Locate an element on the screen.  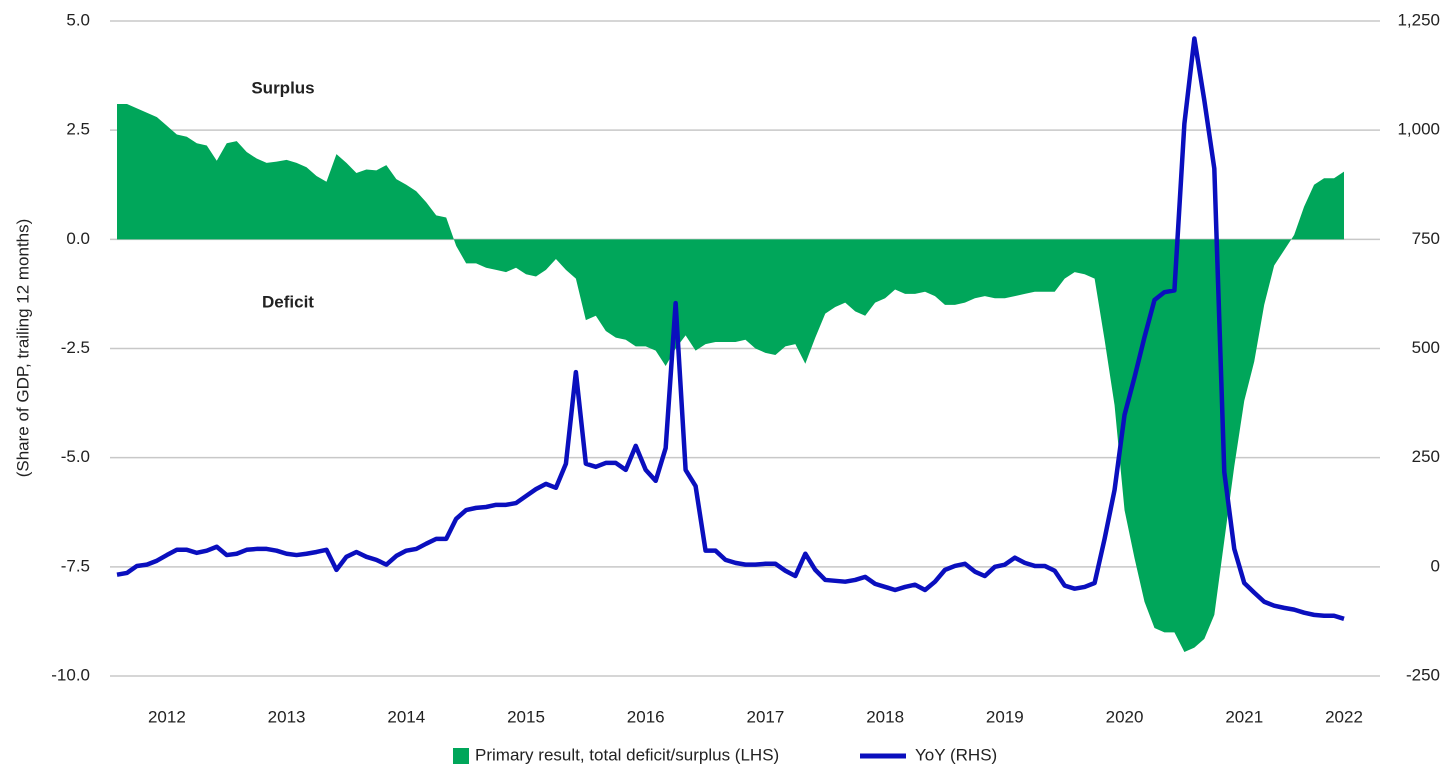
y-axis-label: (Share of GDP, trailing 12 months) is located at coordinates (22, 348).